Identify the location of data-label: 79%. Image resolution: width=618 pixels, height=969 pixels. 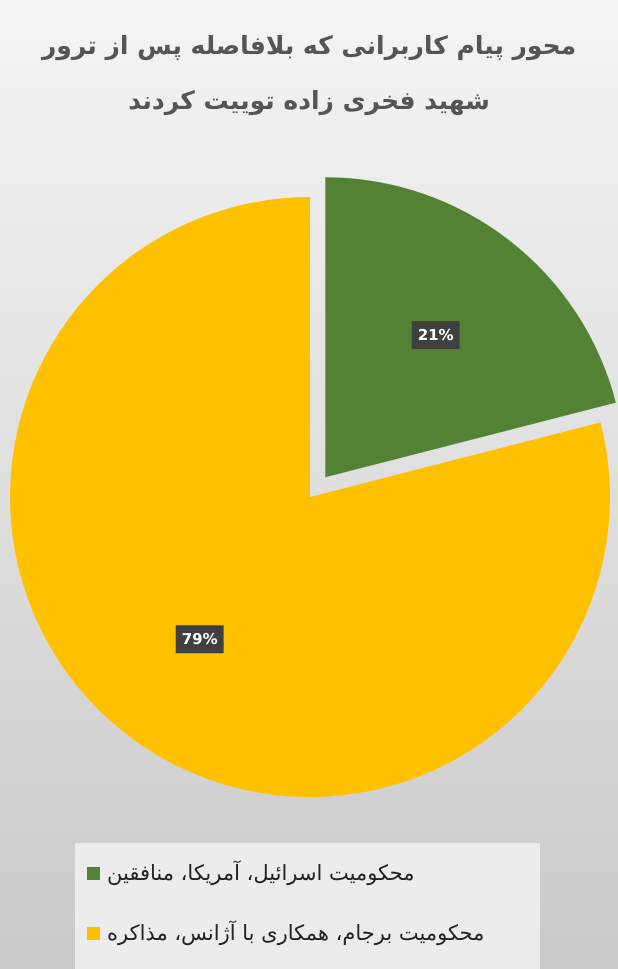
(200, 639).